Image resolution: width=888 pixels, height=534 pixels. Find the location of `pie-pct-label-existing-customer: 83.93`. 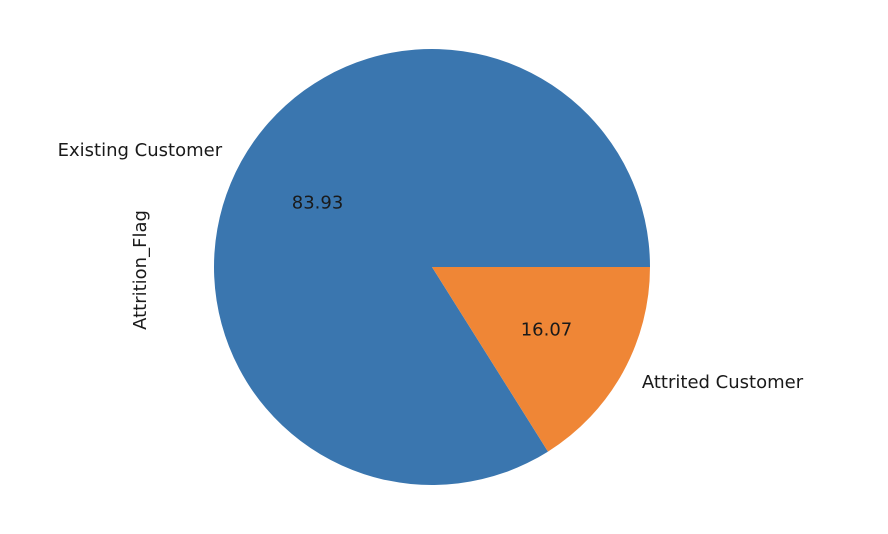

pie-pct-label-existing-customer: 83.93 is located at coordinates (318, 203).